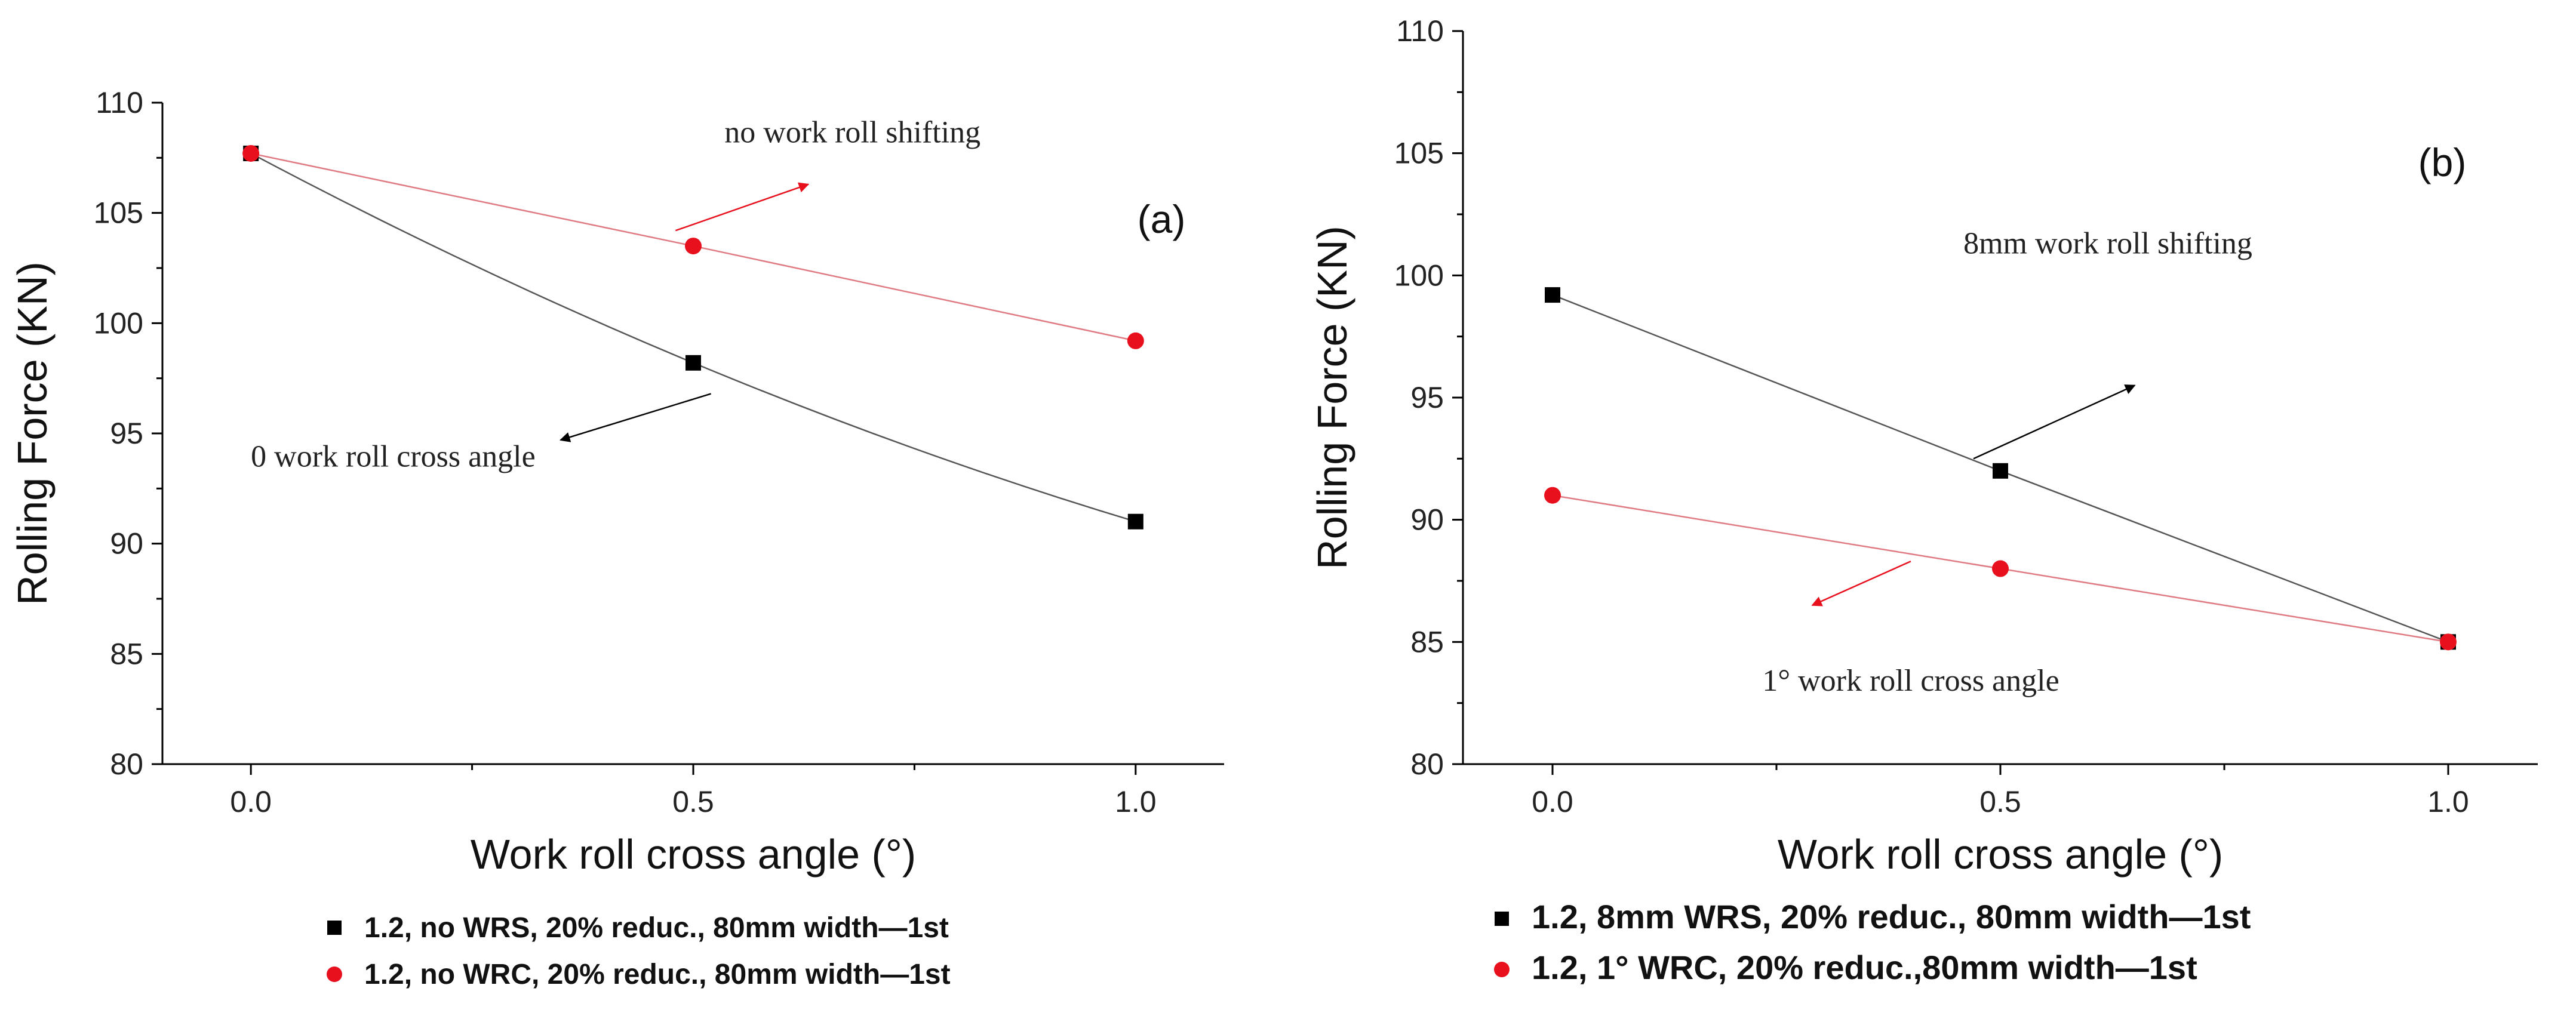 The image size is (2576, 1025). Describe the element at coordinates (693, 801) in the screenshot. I see `a-x-tick-label: 0.5` at that location.